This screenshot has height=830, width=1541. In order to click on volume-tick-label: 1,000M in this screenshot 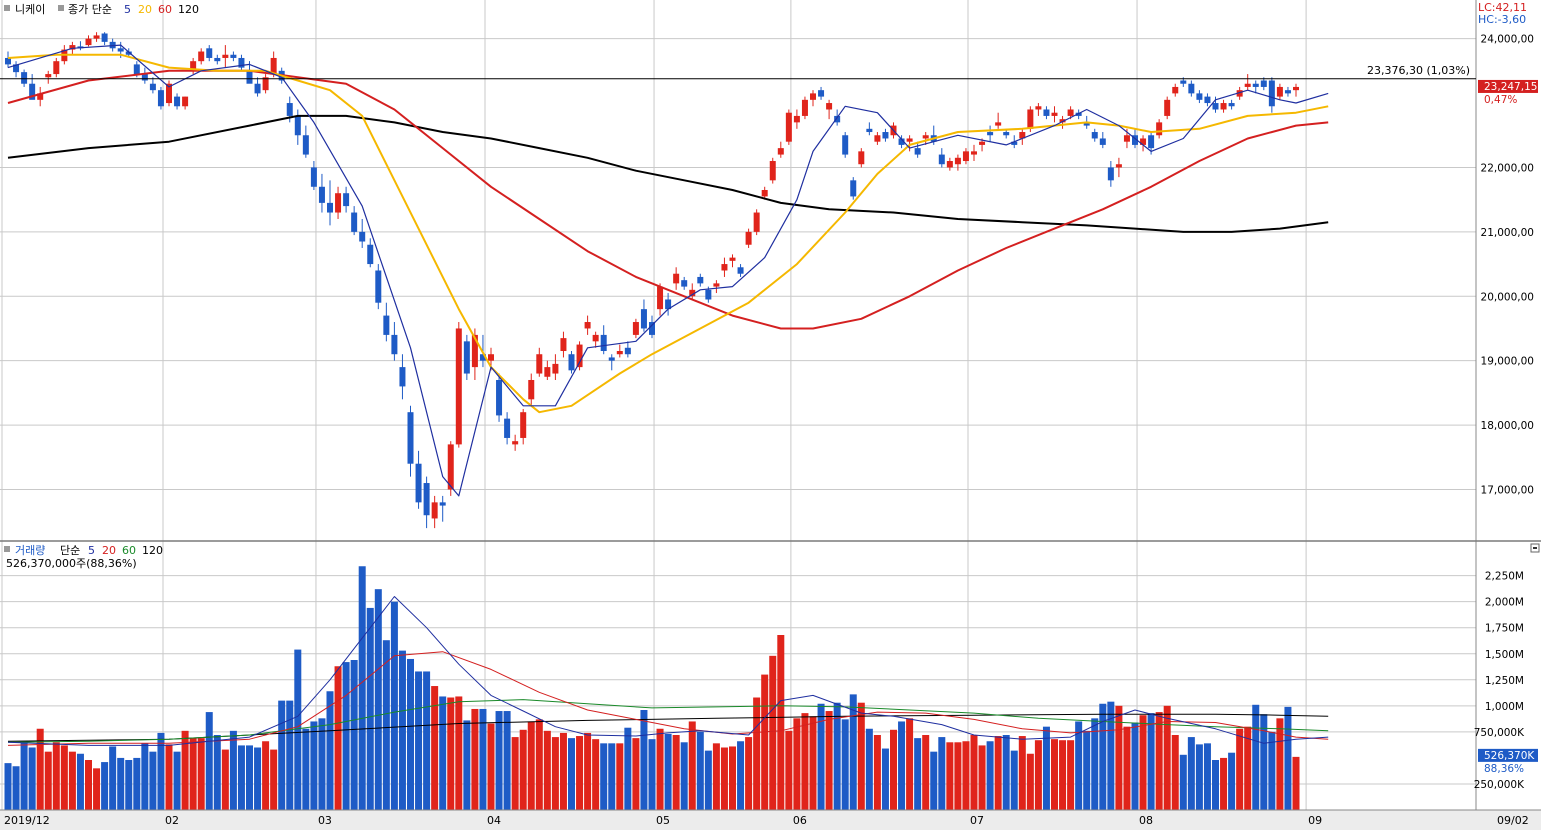, I will do `click(1504, 707)`.